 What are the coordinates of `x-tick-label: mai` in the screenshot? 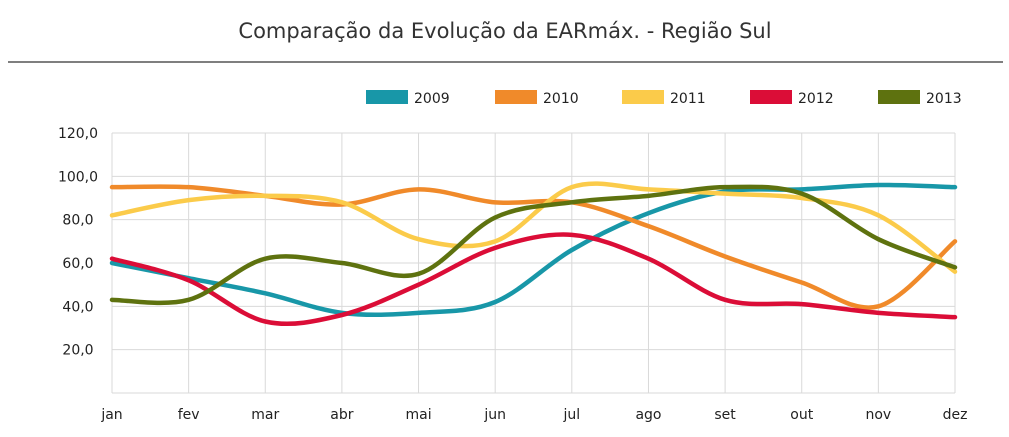 It's located at (418, 415).